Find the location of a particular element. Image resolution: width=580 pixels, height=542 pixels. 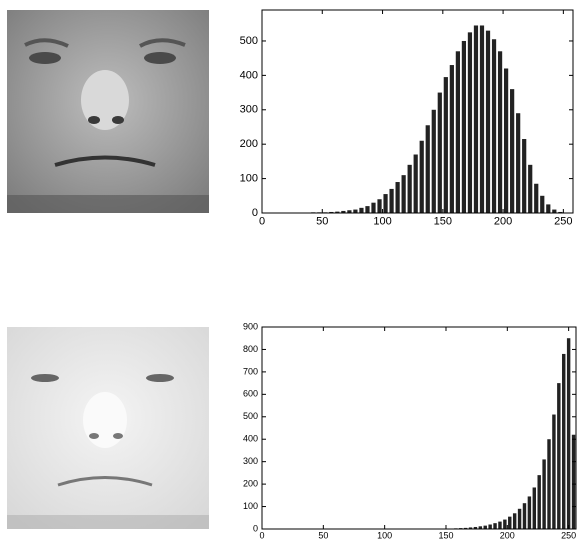

y-tick-label: 900 is located at coordinates (250, 326).